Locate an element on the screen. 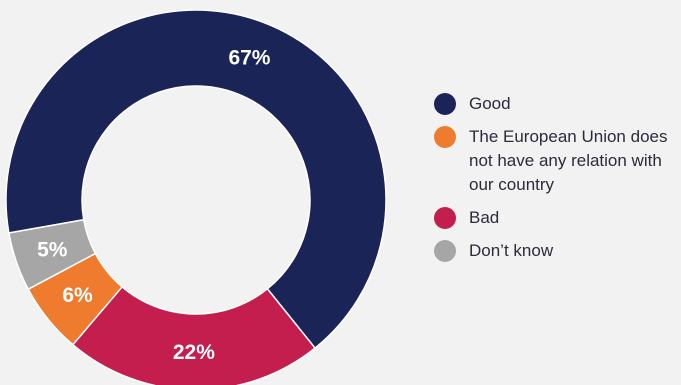 The height and width of the screenshot is (385, 681). slice-label-no-relation: 6% is located at coordinates (77, 295).